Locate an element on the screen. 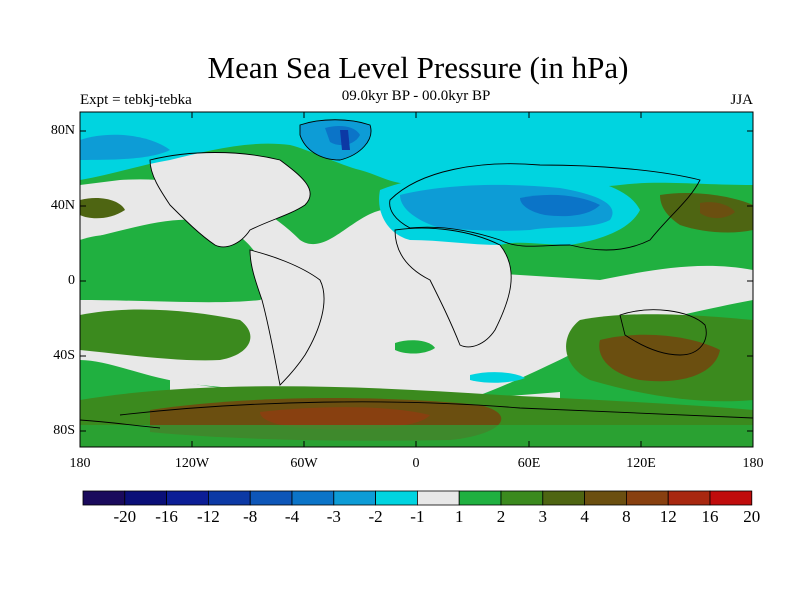 The width and height of the screenshot is (800, 600). colorbar-label: -1 is located at coordinates (417, 516).